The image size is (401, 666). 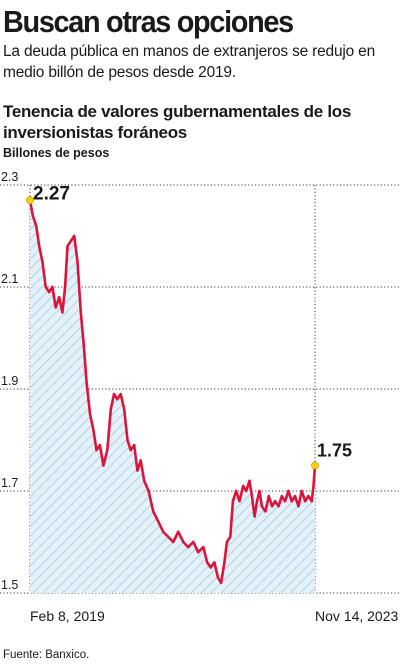 What do you see at coordinates (46, 655) in the screenshot?
I see `source-note: Fuente: Banxico.` at bounding box center [46, 655].